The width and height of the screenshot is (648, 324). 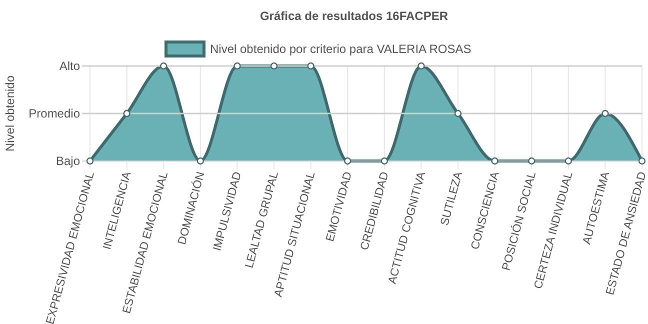 I want to click on y-axis-title: Nivel obtenido, so click(x=10, y=113).